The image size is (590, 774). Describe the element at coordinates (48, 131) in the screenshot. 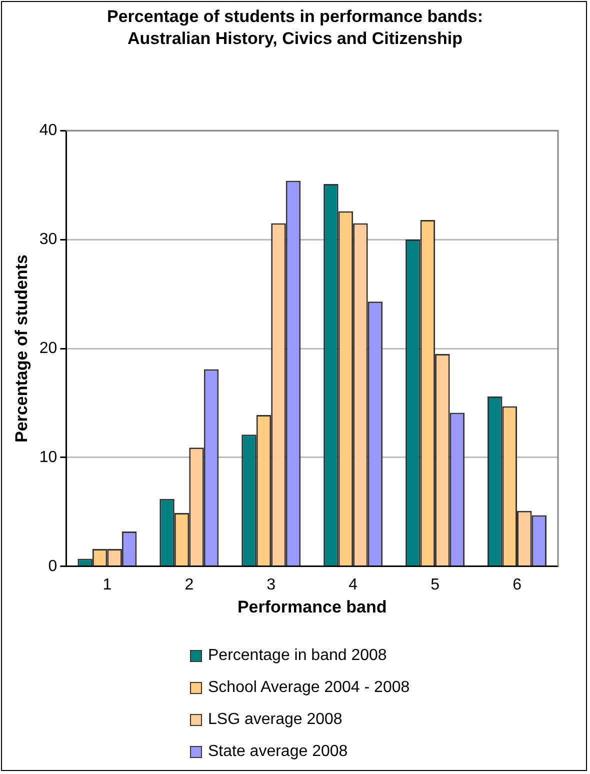

I see `y-tick-label: 40` at that location.